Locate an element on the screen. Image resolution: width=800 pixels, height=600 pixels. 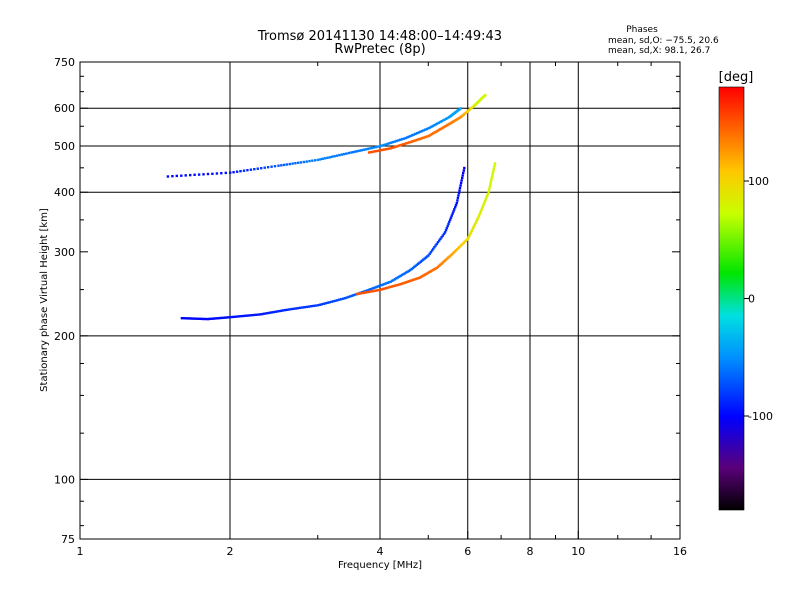
stats-line-o: mean, sd,O: −75.5, 20.6 is located at coordinates (663, 41).